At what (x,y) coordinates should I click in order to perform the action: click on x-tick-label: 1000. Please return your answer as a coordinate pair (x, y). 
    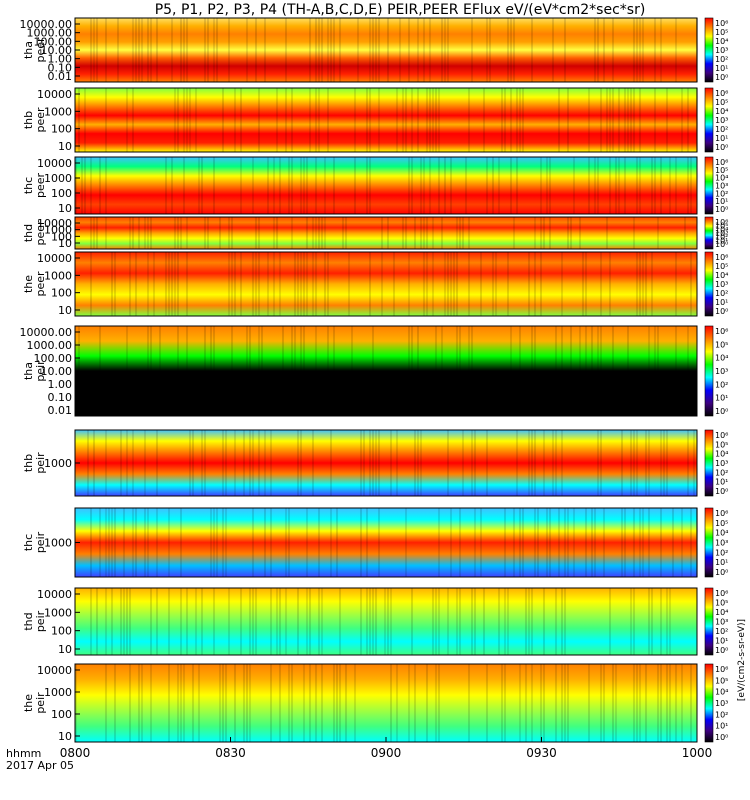
    Looking at the image, I should click on (697, 753).